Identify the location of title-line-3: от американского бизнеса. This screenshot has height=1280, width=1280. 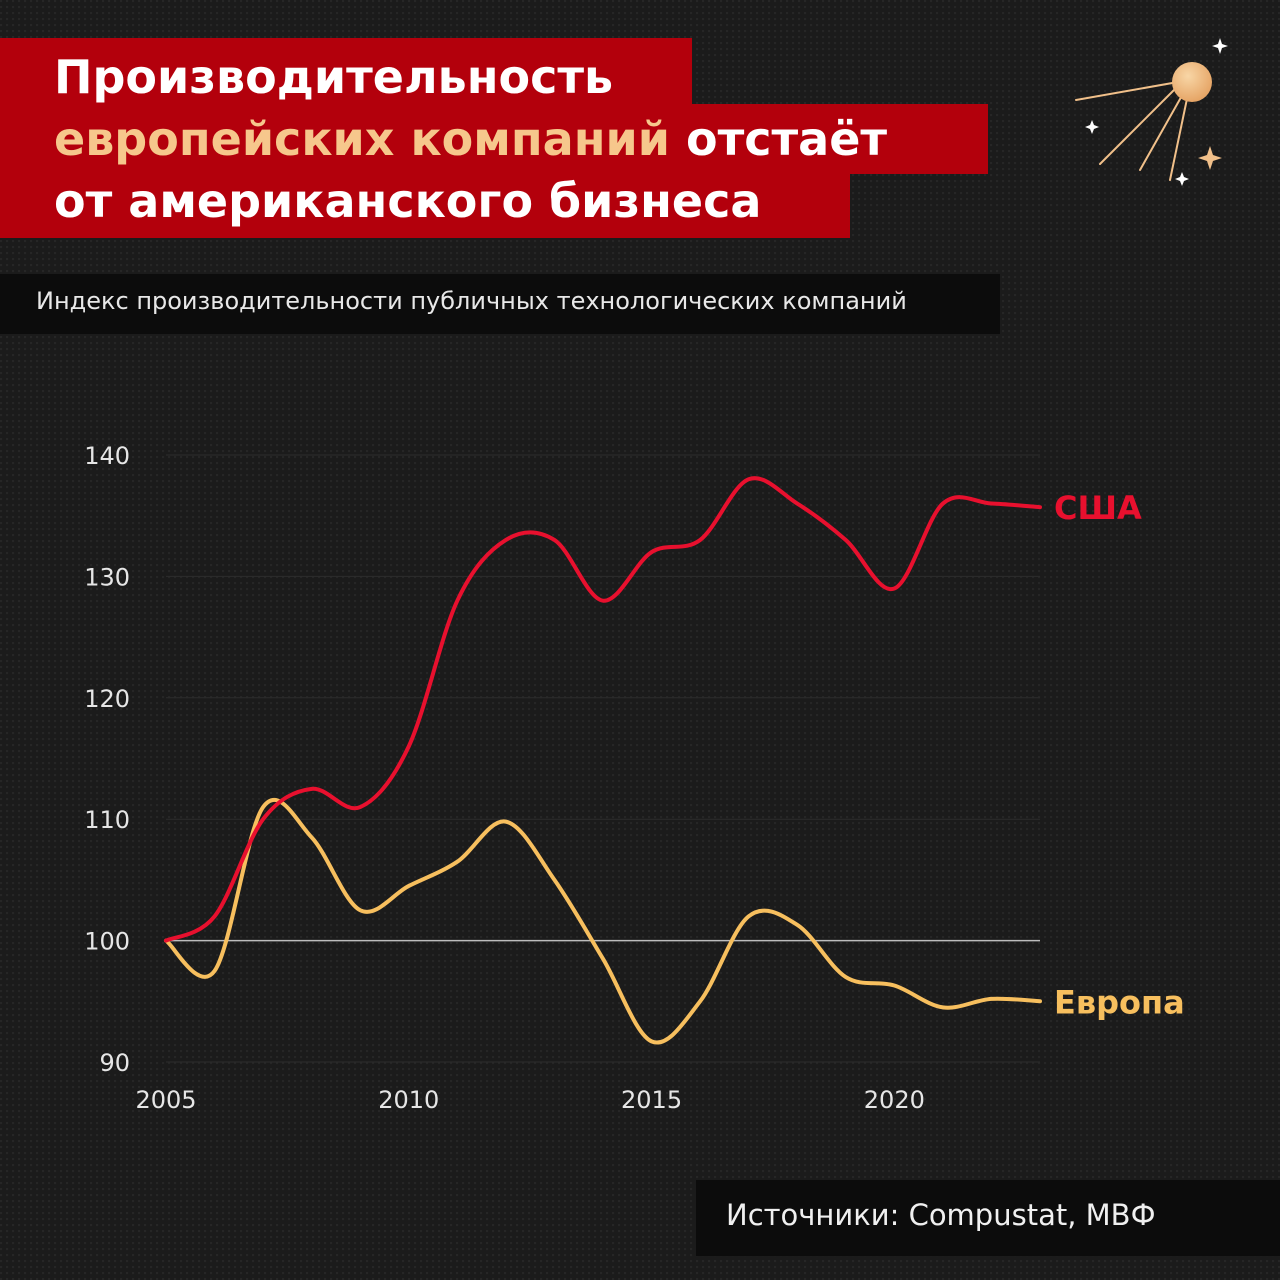
(408, 201).